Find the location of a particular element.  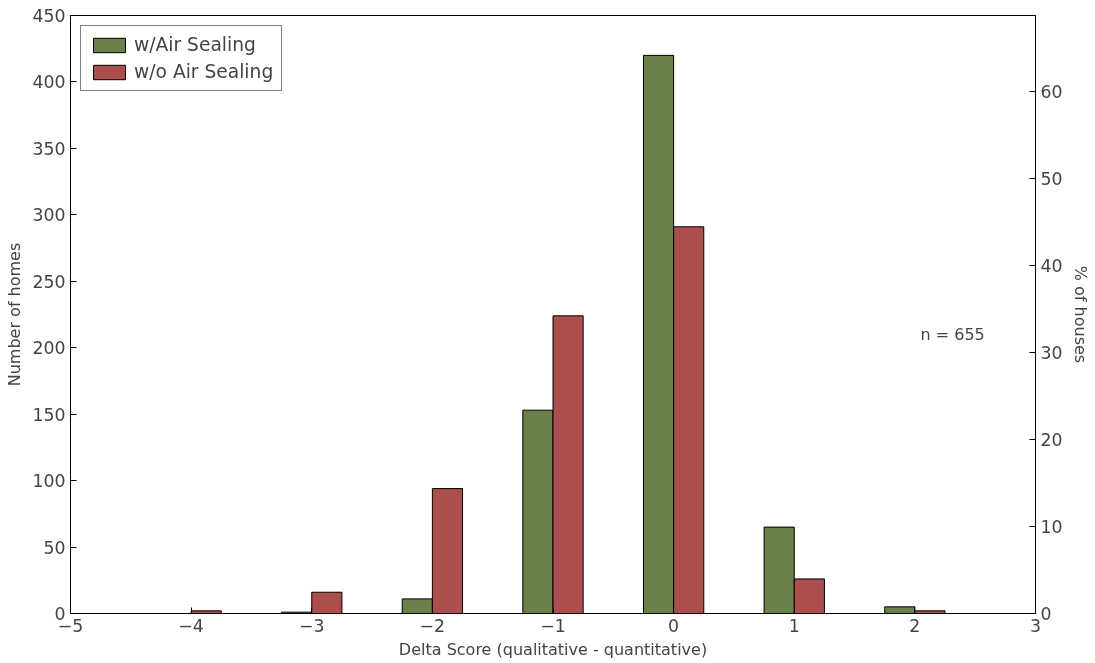

x-tick-label: −4 is located at coordinates (191, 625).